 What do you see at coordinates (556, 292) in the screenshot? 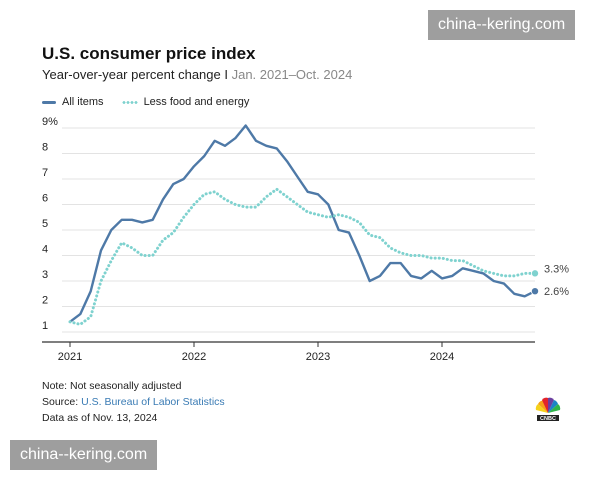
I see `end-label-all-items: 2.6%` at bounding box center [556, 292].